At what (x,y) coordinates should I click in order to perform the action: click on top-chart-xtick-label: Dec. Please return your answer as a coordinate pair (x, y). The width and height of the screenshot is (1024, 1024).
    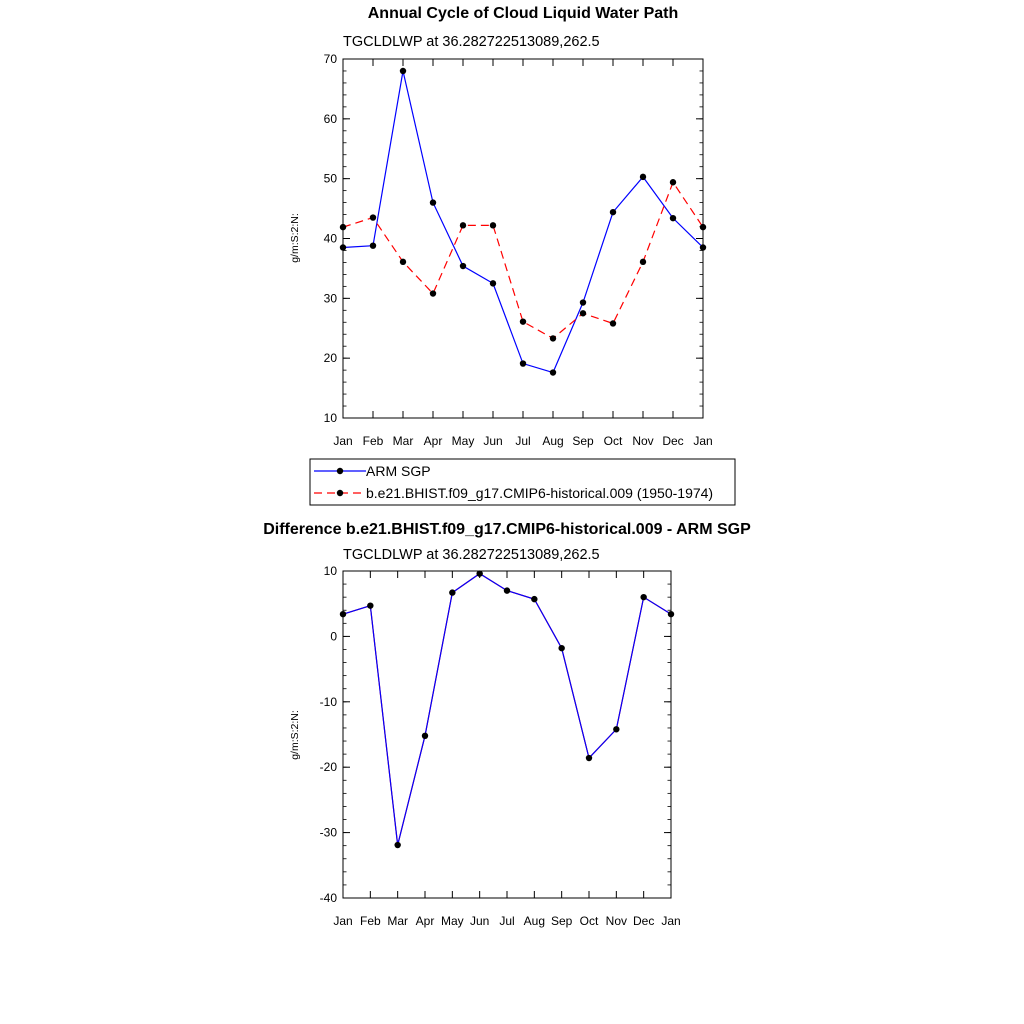
    Looking at the image, I should click on (672, 441).